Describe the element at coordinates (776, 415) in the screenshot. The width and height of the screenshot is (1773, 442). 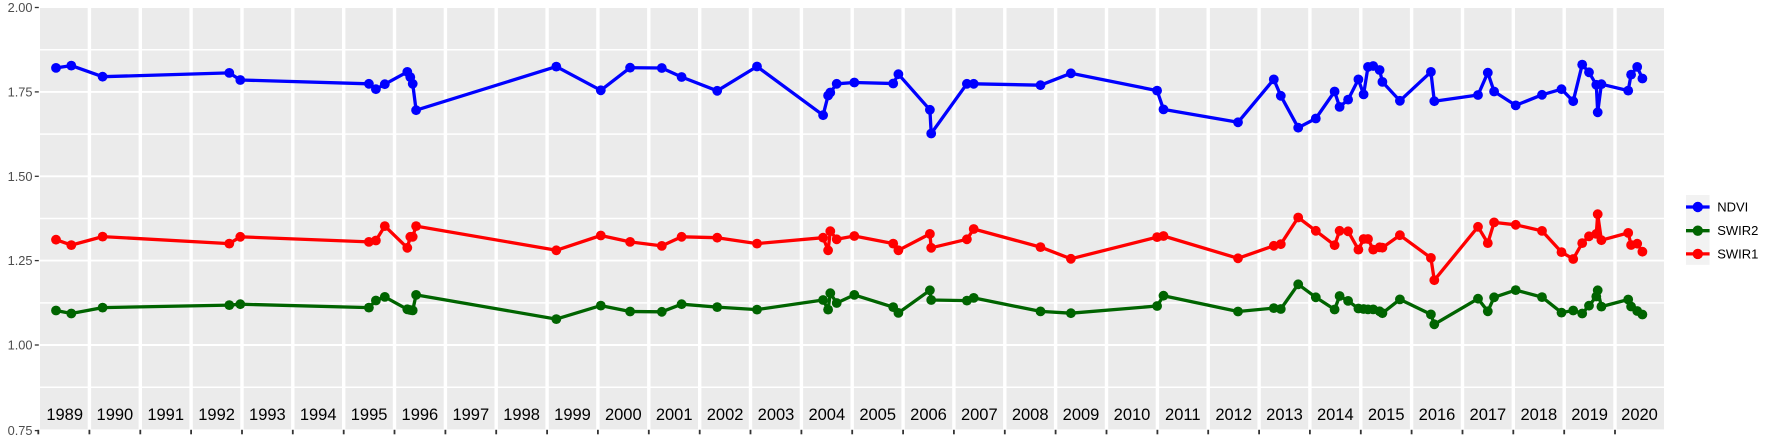
I see `svg-text: 2003` at that location.